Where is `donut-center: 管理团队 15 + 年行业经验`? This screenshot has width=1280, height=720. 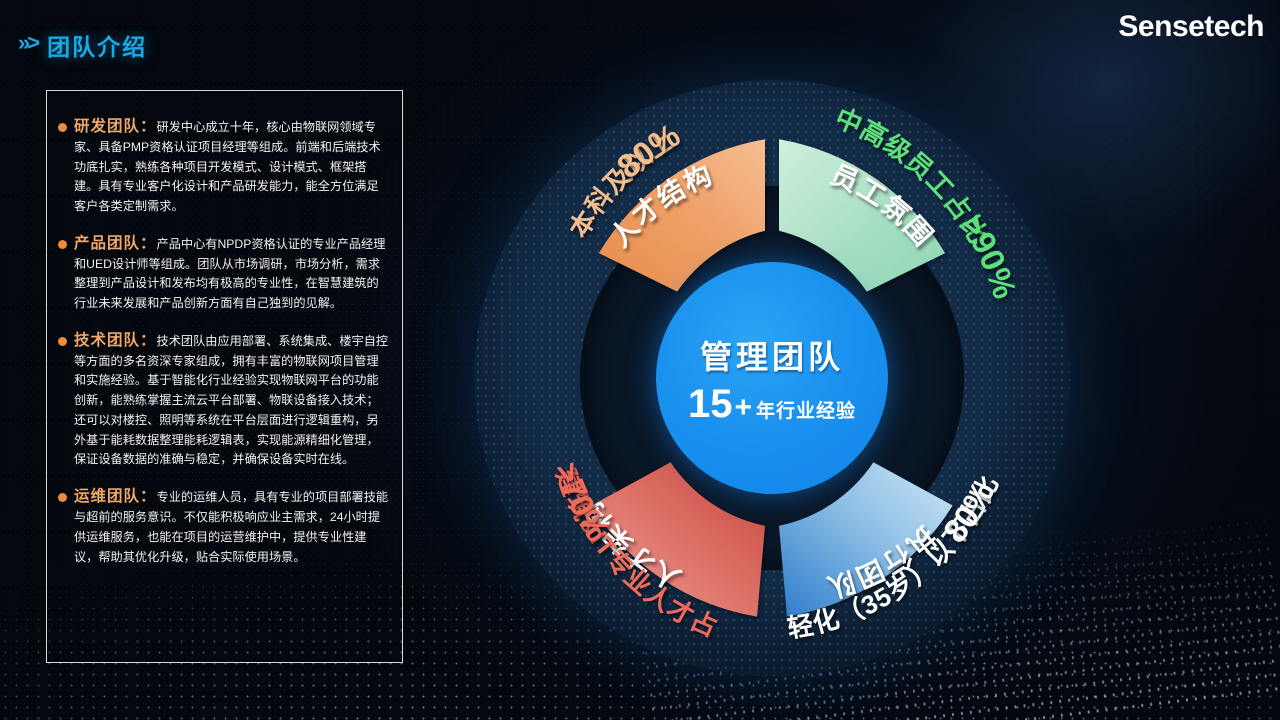 donut-center: 管理团队 15 + 年行业经验 is located at coordinates (772, 378).